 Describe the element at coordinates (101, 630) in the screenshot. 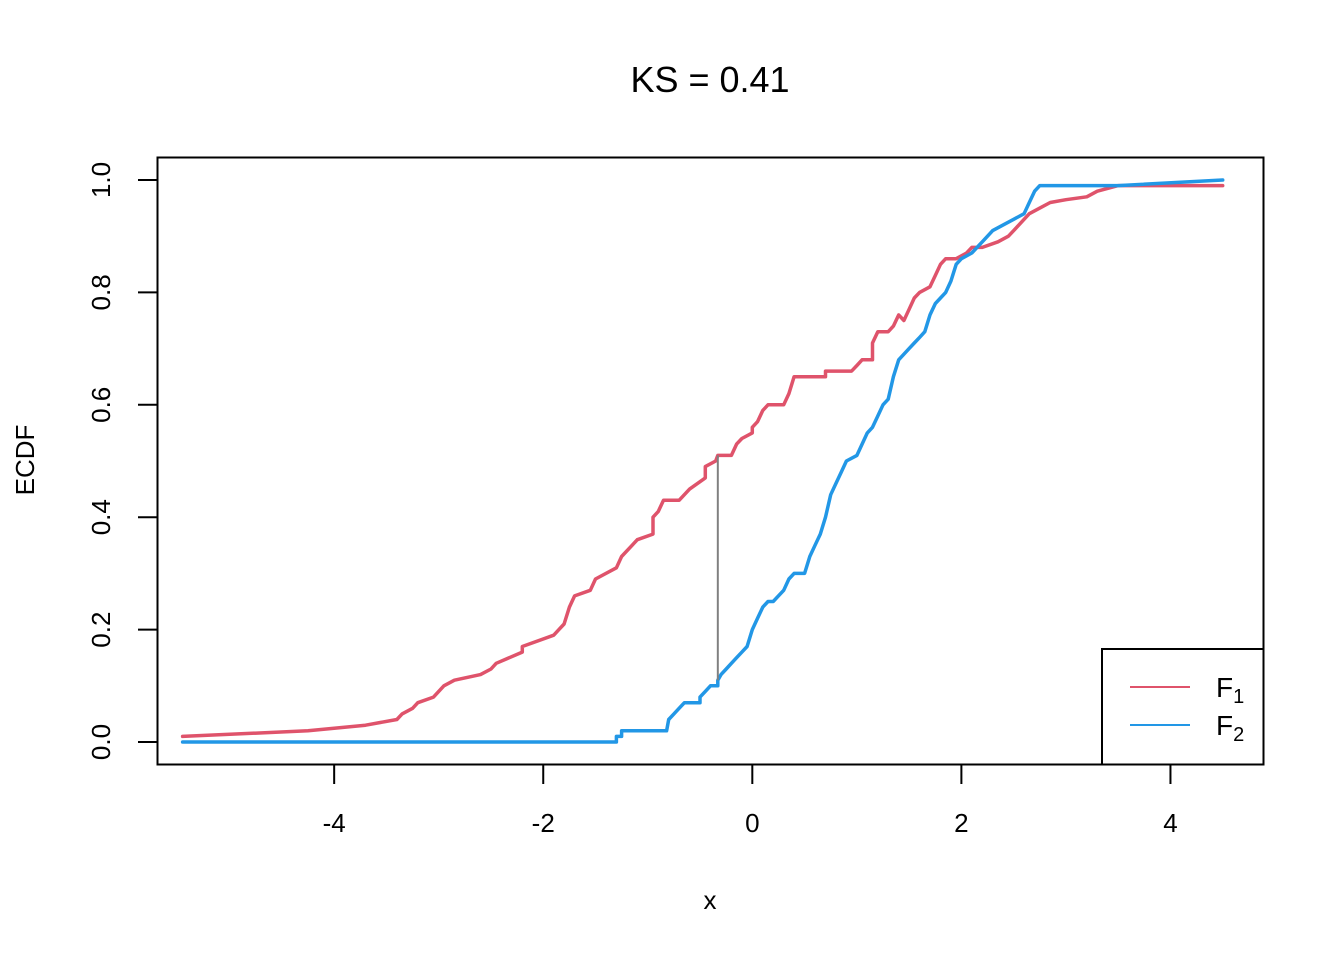

I see `y-tick-label: 0.2` at that location.